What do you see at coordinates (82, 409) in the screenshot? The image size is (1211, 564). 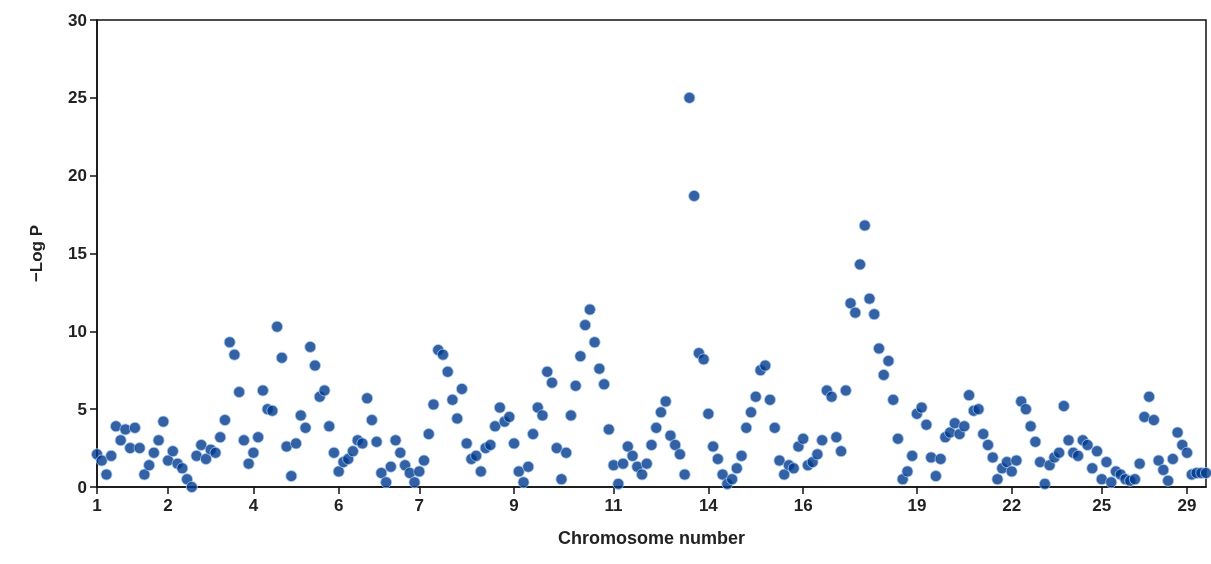 I see `y-tick-label: 5` at bounding box center [82, 409].